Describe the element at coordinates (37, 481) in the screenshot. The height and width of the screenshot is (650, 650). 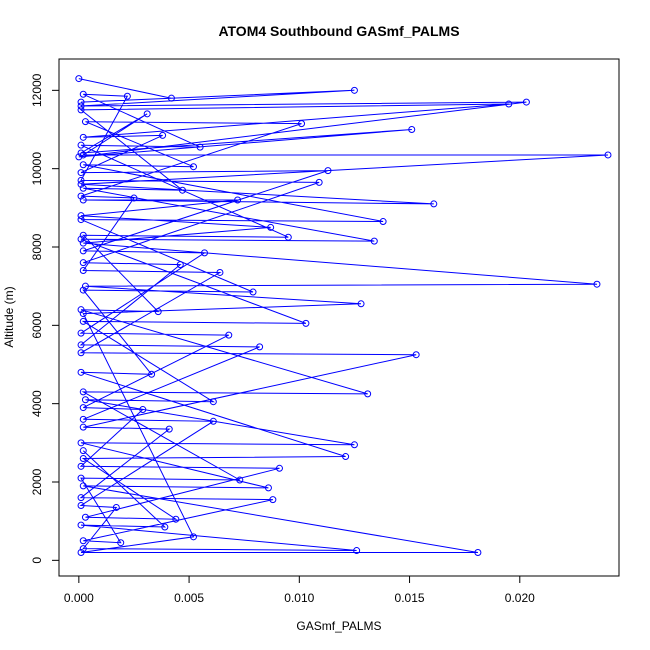
I see `y-tick-label: 2000` at that location.